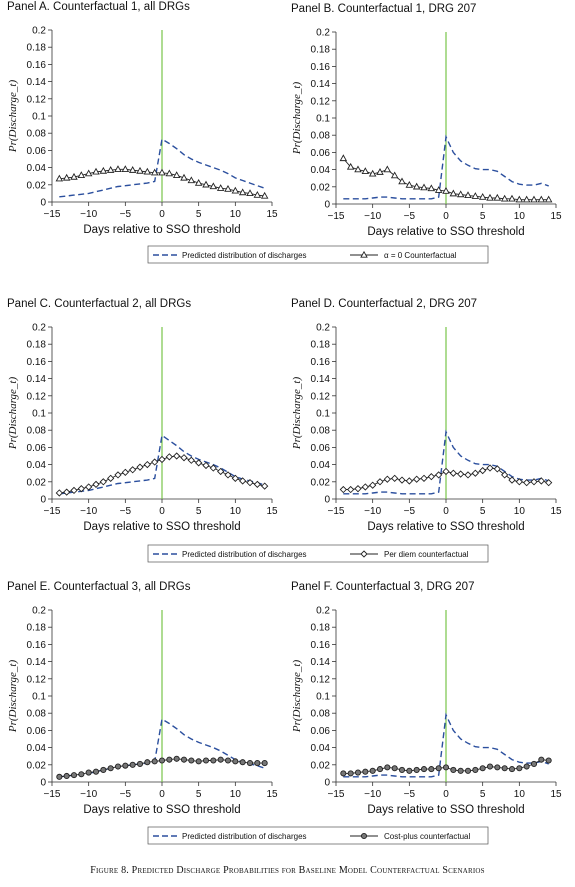 This screenshot has height=887, width=575. What do you see at coordinates (37, 765) in the screenshot?
I see `y-tick-label: 0.02` at bounding box center [37, 765].